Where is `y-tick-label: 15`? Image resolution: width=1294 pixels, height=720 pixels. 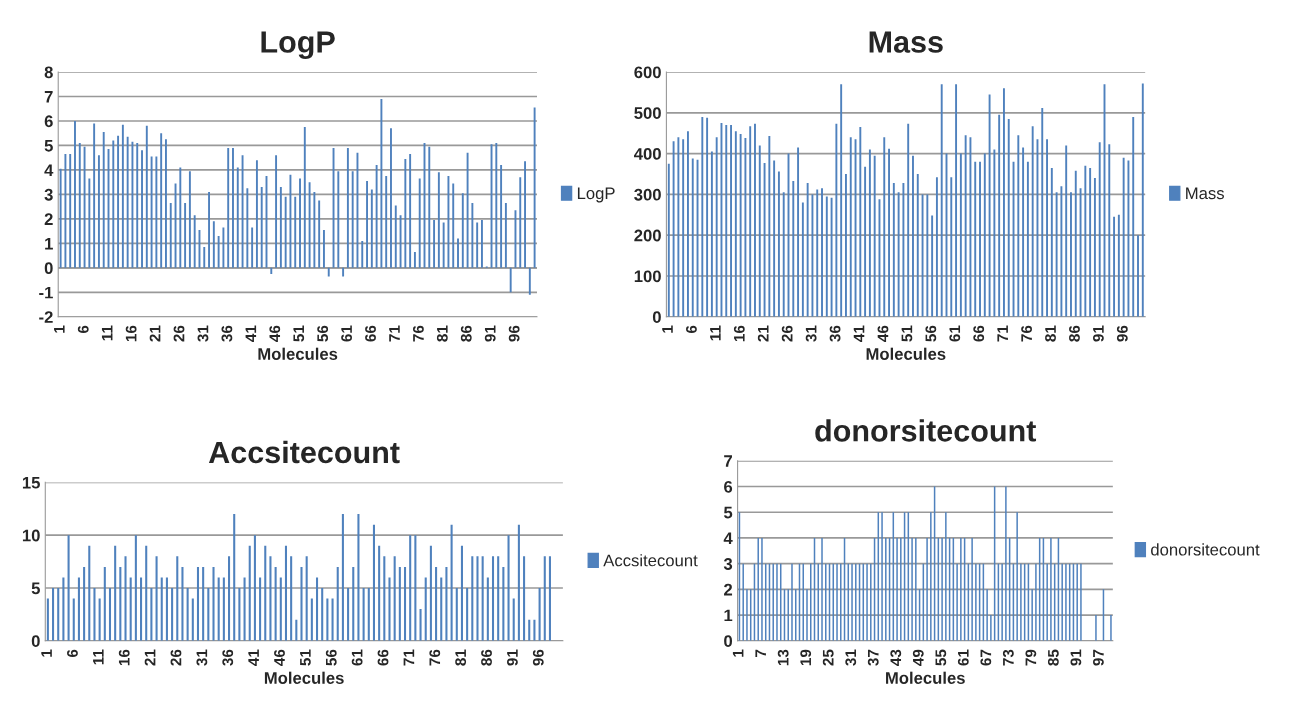 y-tick-label: 15 is located at coordinates (31, 482).